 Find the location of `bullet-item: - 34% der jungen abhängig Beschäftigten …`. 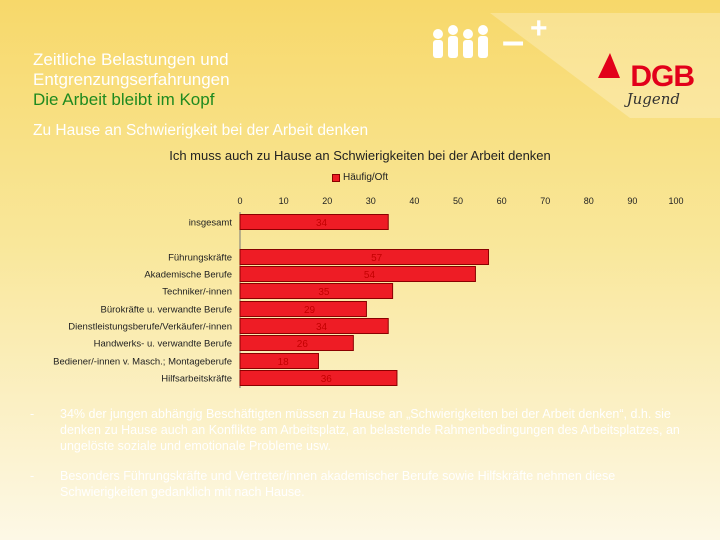

bullet-item: - 34% der jungen abhängig Beschäftigten … is located at coordinates (365, 430).